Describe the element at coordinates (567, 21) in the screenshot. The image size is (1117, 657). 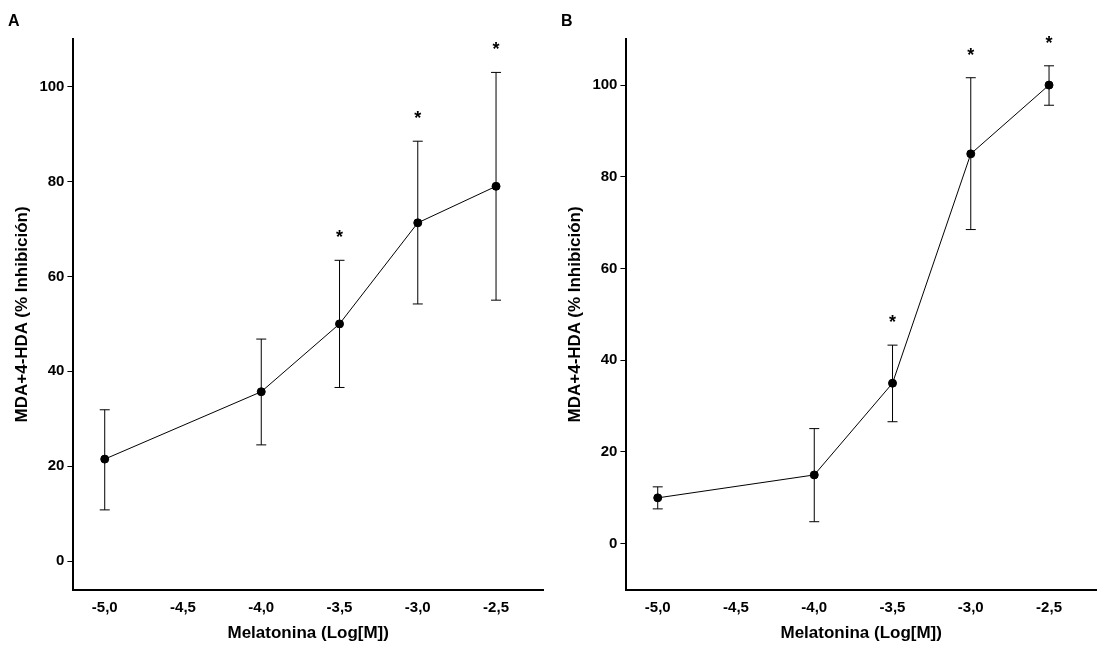
I see `chart-title: B` at that location.